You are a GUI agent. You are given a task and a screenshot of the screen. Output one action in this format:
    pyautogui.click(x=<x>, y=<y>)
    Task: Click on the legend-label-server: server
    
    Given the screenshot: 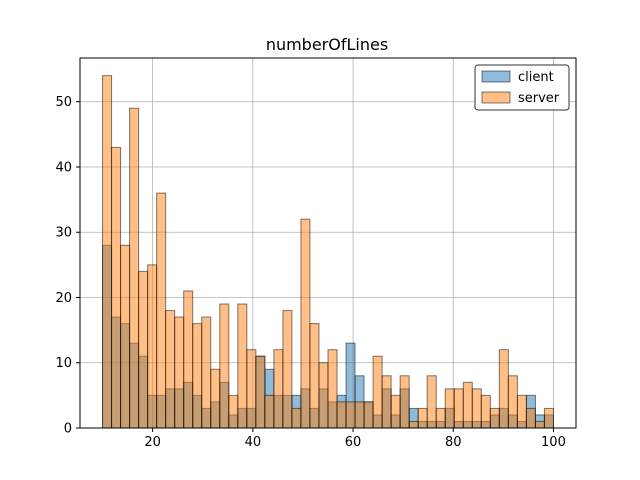 What is the action you would take?
    pyautogui.click(x=539, y=98)
    